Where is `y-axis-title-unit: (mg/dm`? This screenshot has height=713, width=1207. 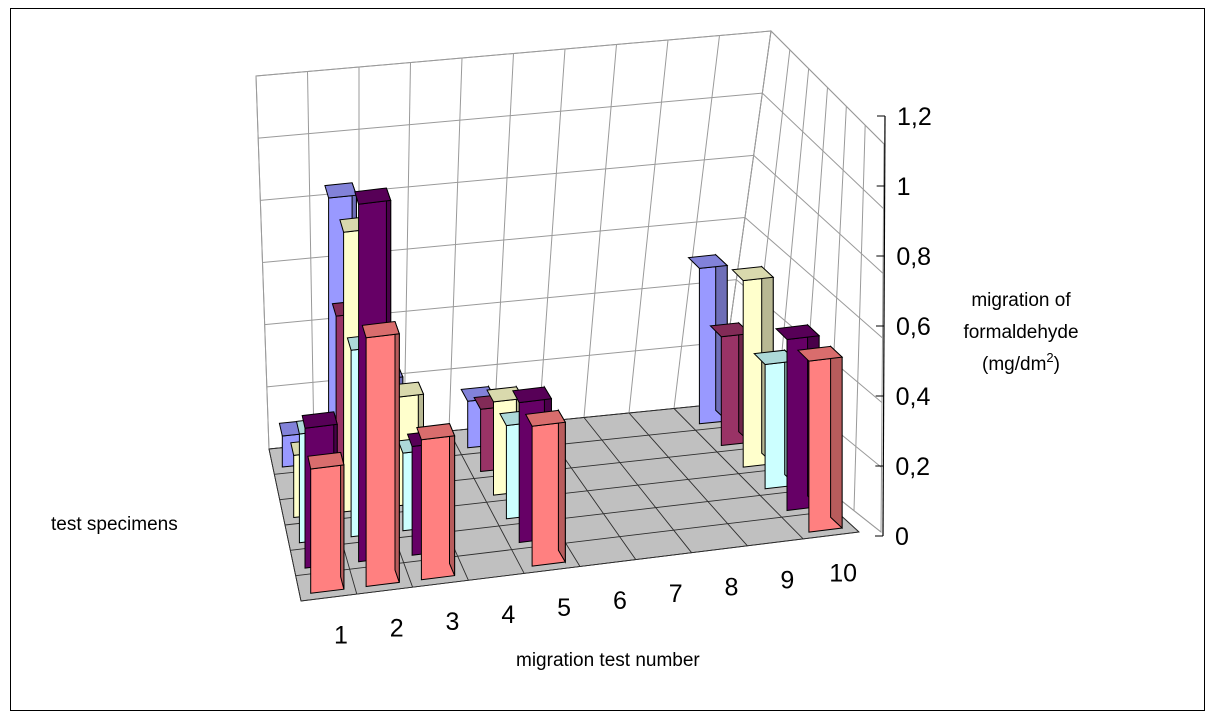 y-axis-title-unit: (mg/dm is located at coordinates (1014, 364).